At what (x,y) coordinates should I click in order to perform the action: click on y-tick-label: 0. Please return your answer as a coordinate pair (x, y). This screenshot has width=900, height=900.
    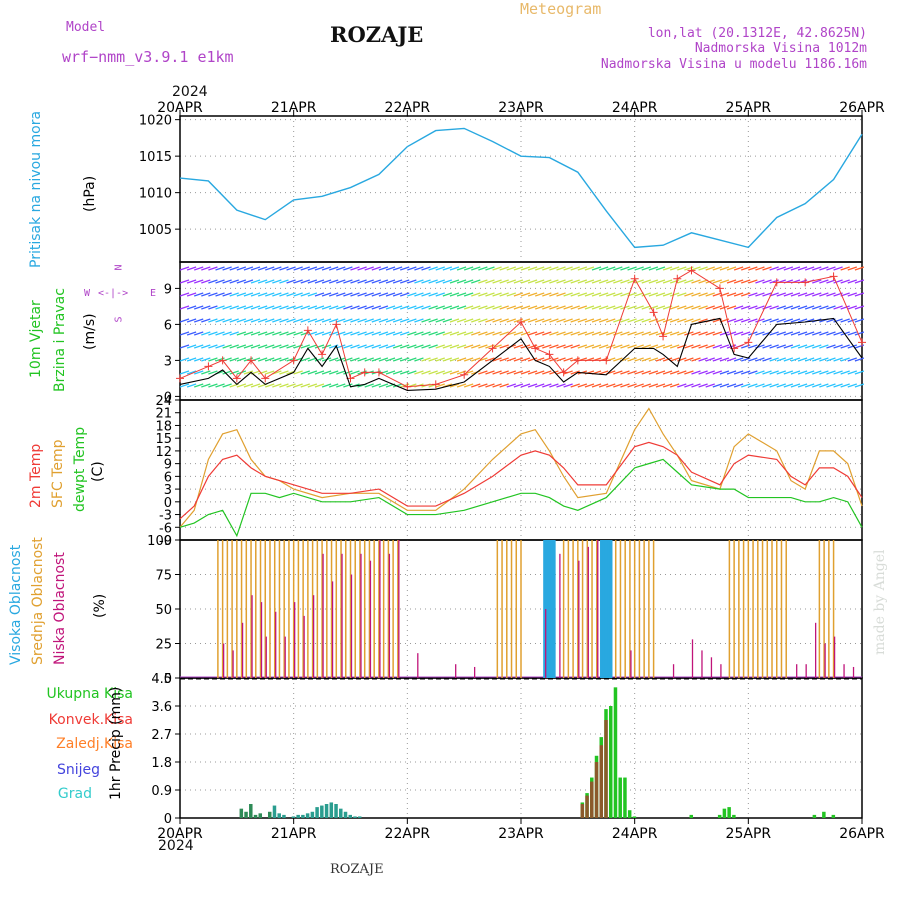
    Looking at the image, I should click on (168, 503).